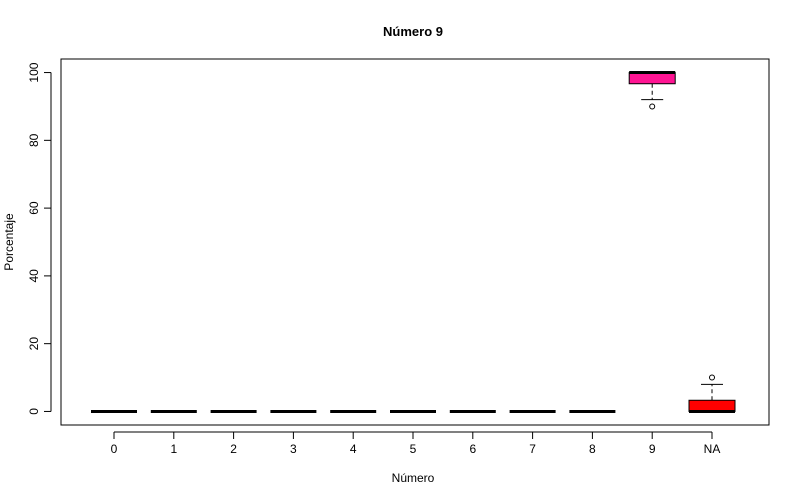  I want to click on y-tick-label: 20, so click(34, 344).